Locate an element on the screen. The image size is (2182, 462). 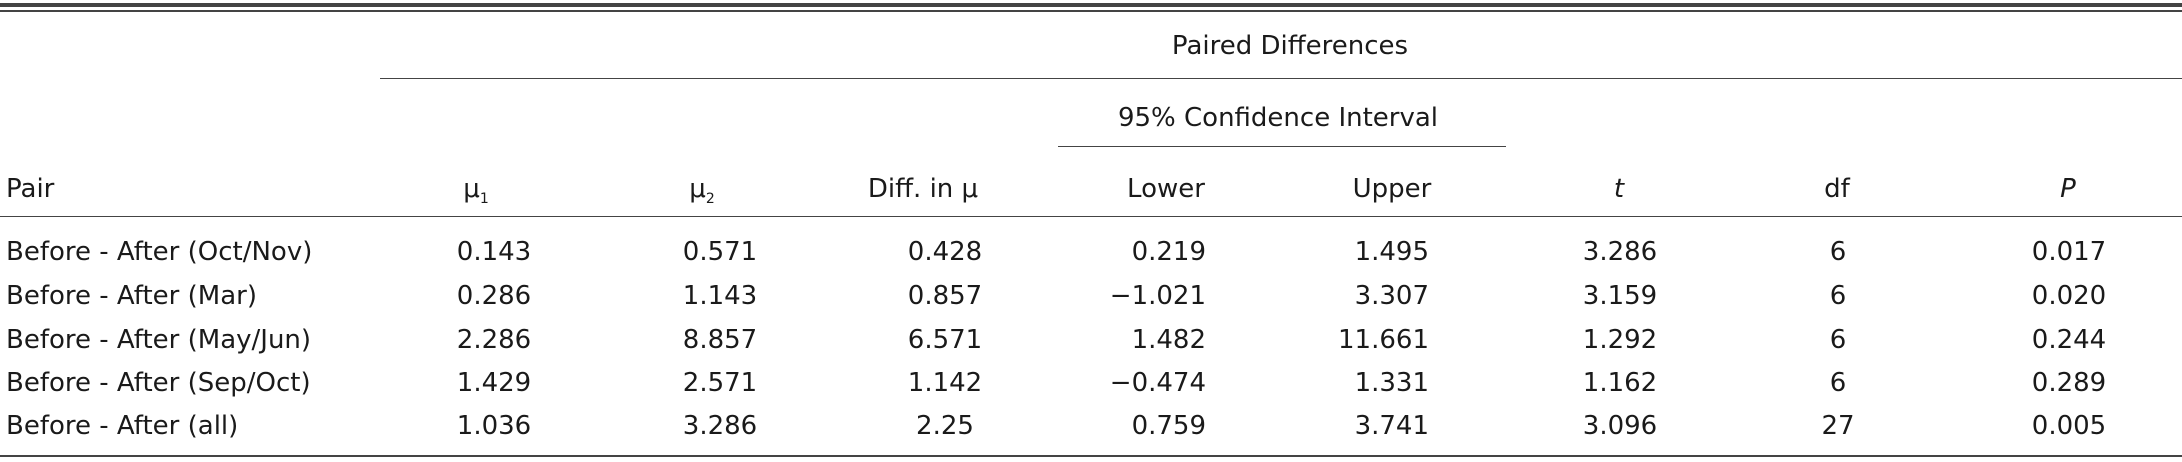
cell-t: 3.096 is located at coordinates (1620, 426).